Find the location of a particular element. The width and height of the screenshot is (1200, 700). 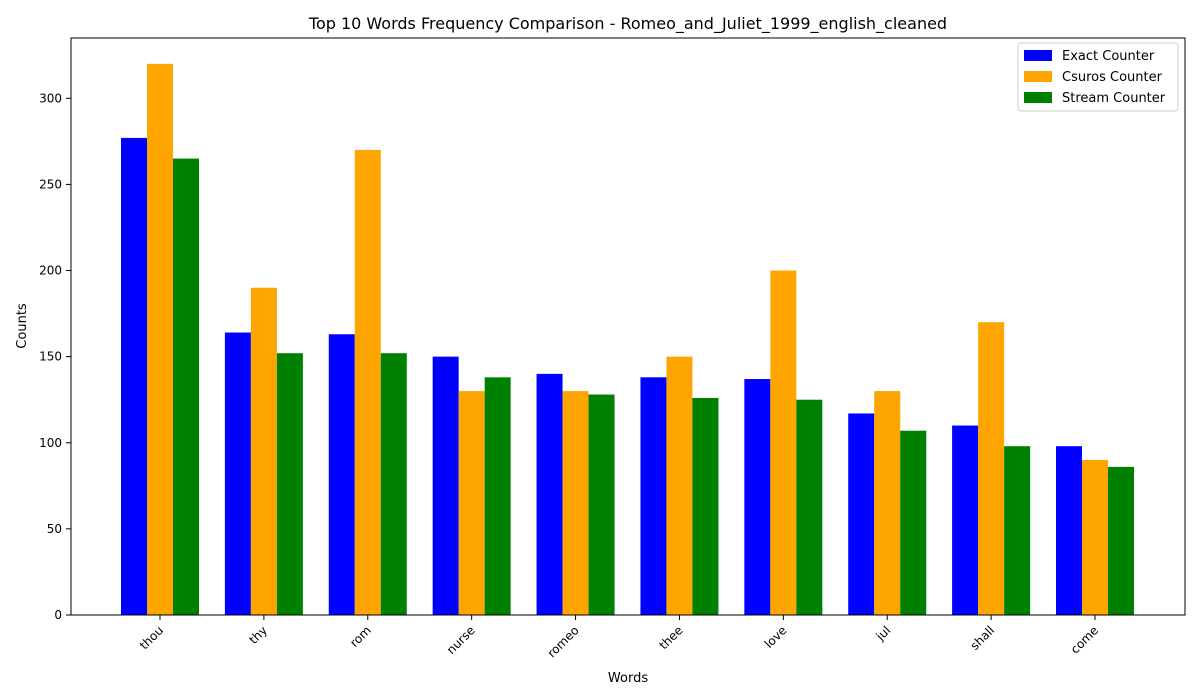

bar-csuros-counter-jul is located at coordinates (887, 503).